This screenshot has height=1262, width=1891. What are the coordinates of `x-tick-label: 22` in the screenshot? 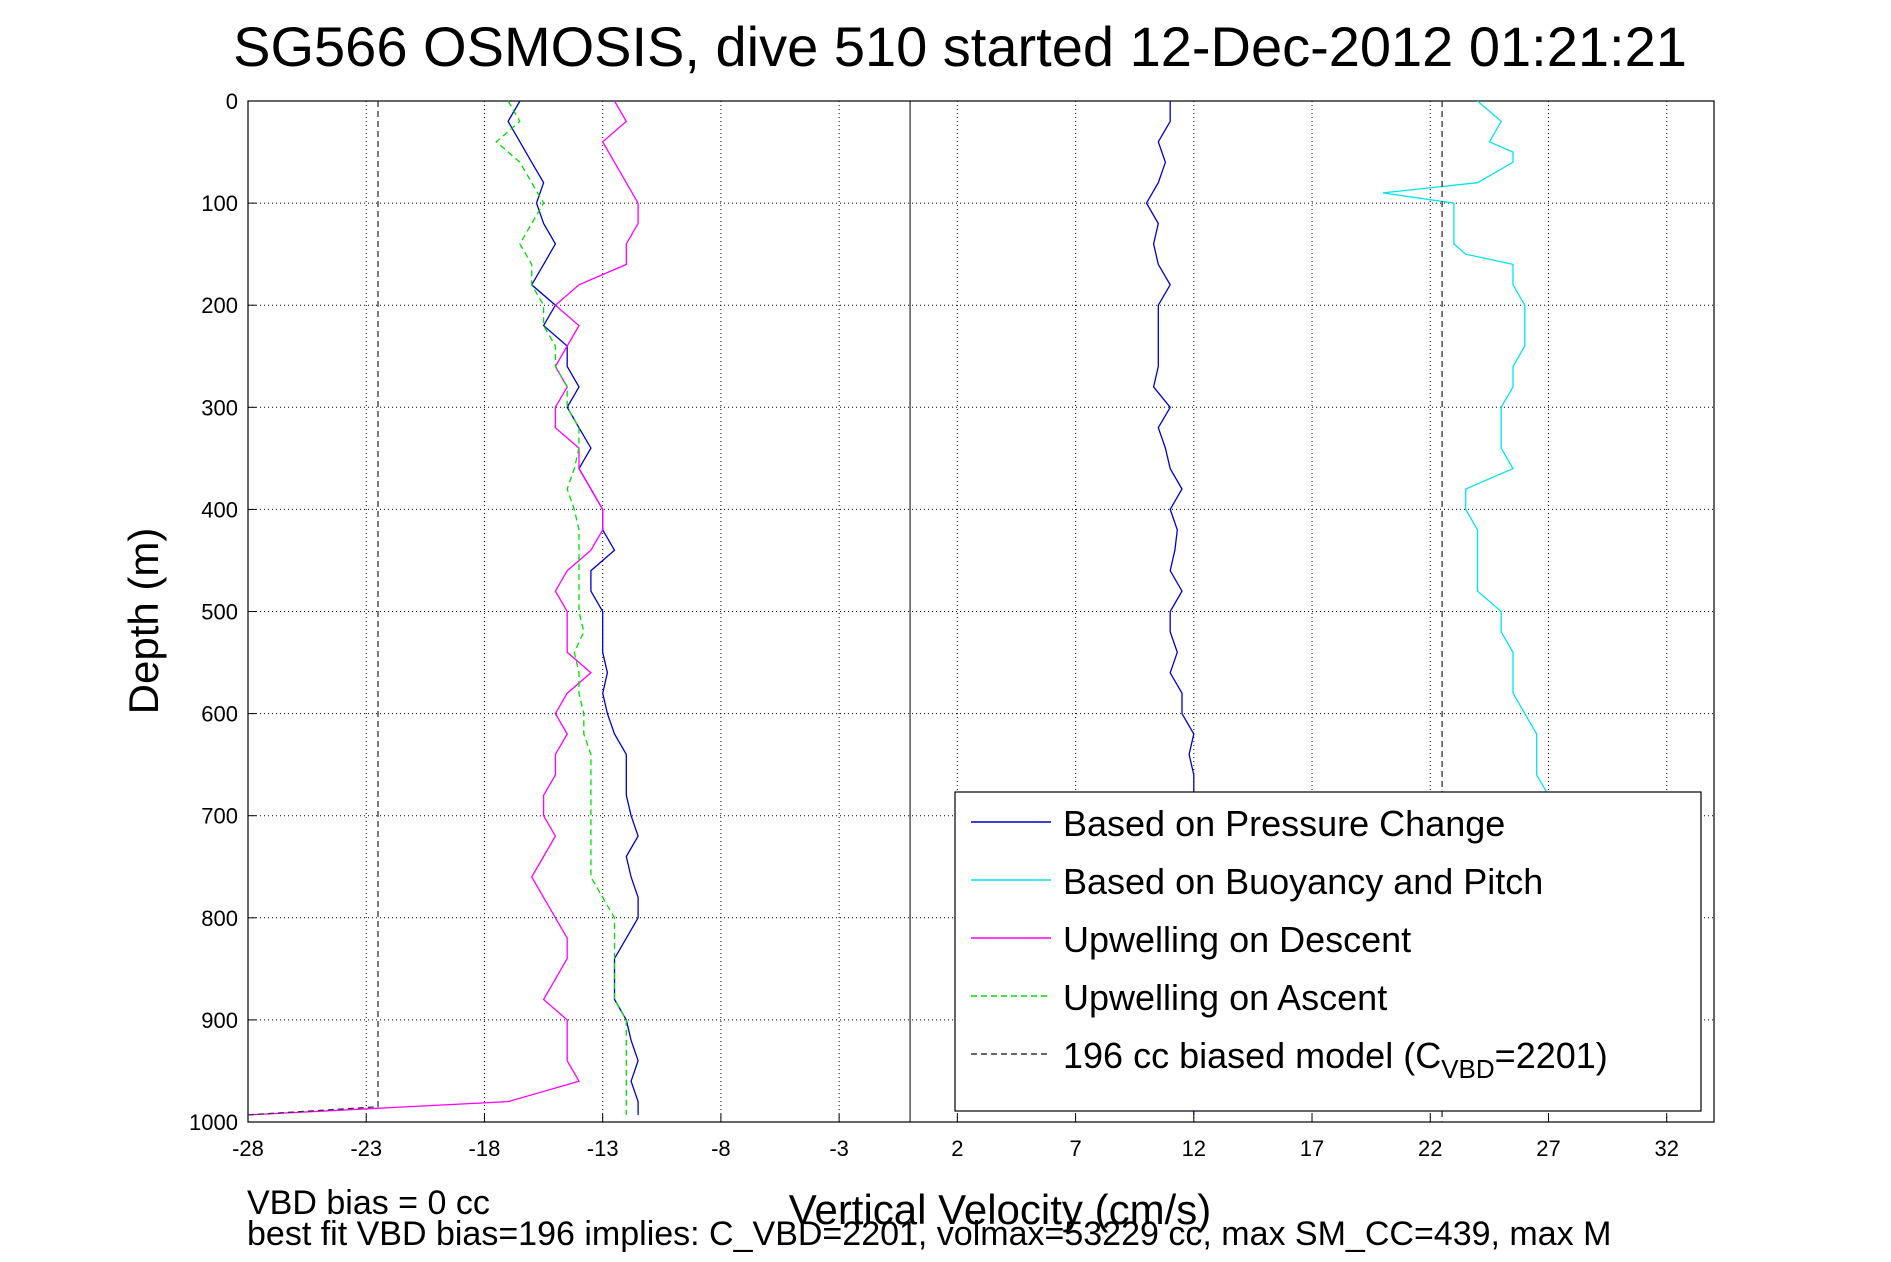 It's located at (1430, 1148).